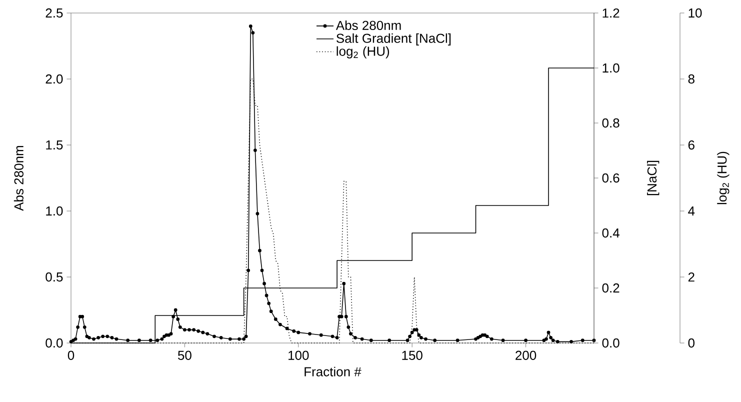 The width and height of the screenshot is (741, 402). What do you see at coordinates (526, 355) in the screenshot?
I see `x-tick-label: 200` at bounding box center [526, 355].